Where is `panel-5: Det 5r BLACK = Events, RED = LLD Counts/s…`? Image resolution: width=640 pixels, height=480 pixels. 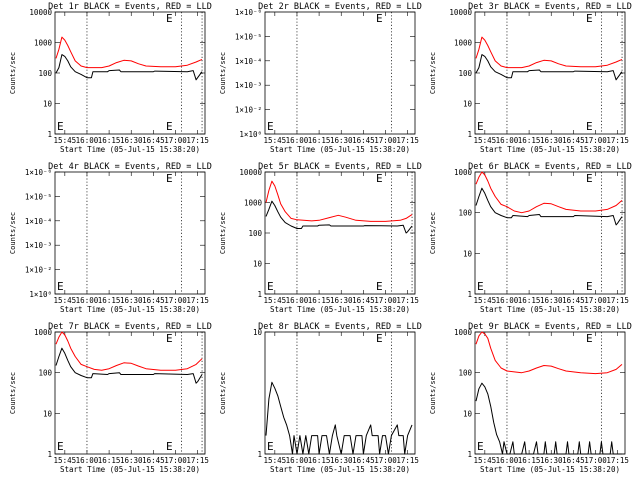
panel-5: Det 5r BLACK = Events, RED = LLD Counts/s… is located at coordinates (320, 238).